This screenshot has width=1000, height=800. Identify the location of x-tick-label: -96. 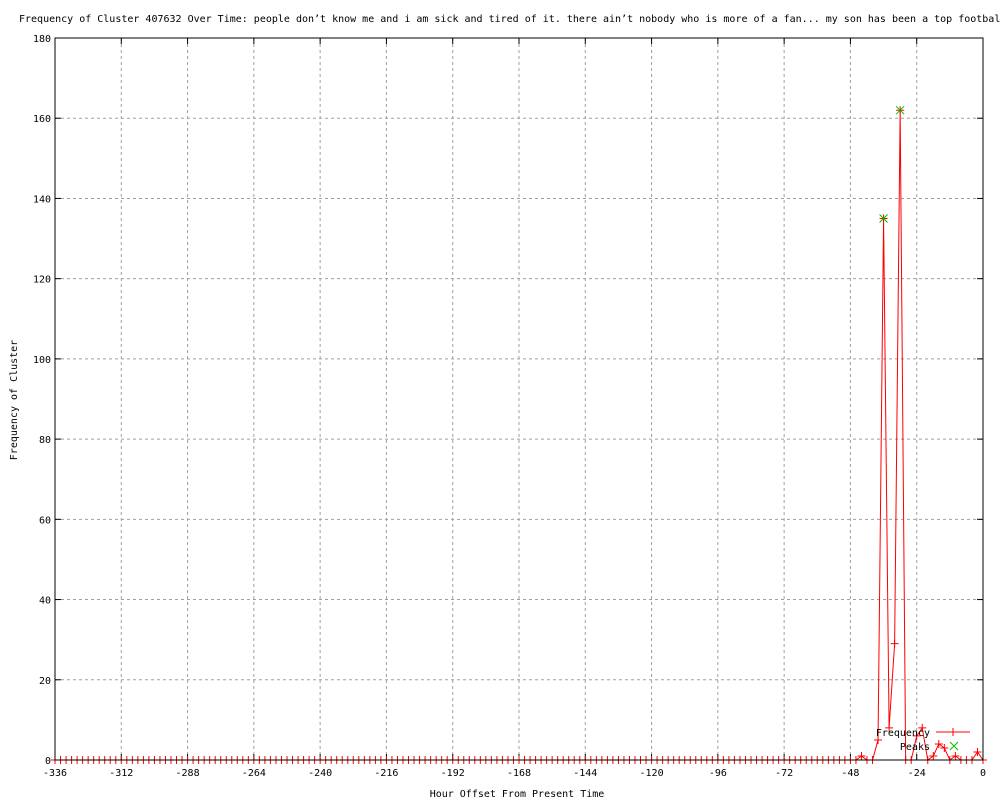
(718, 773).